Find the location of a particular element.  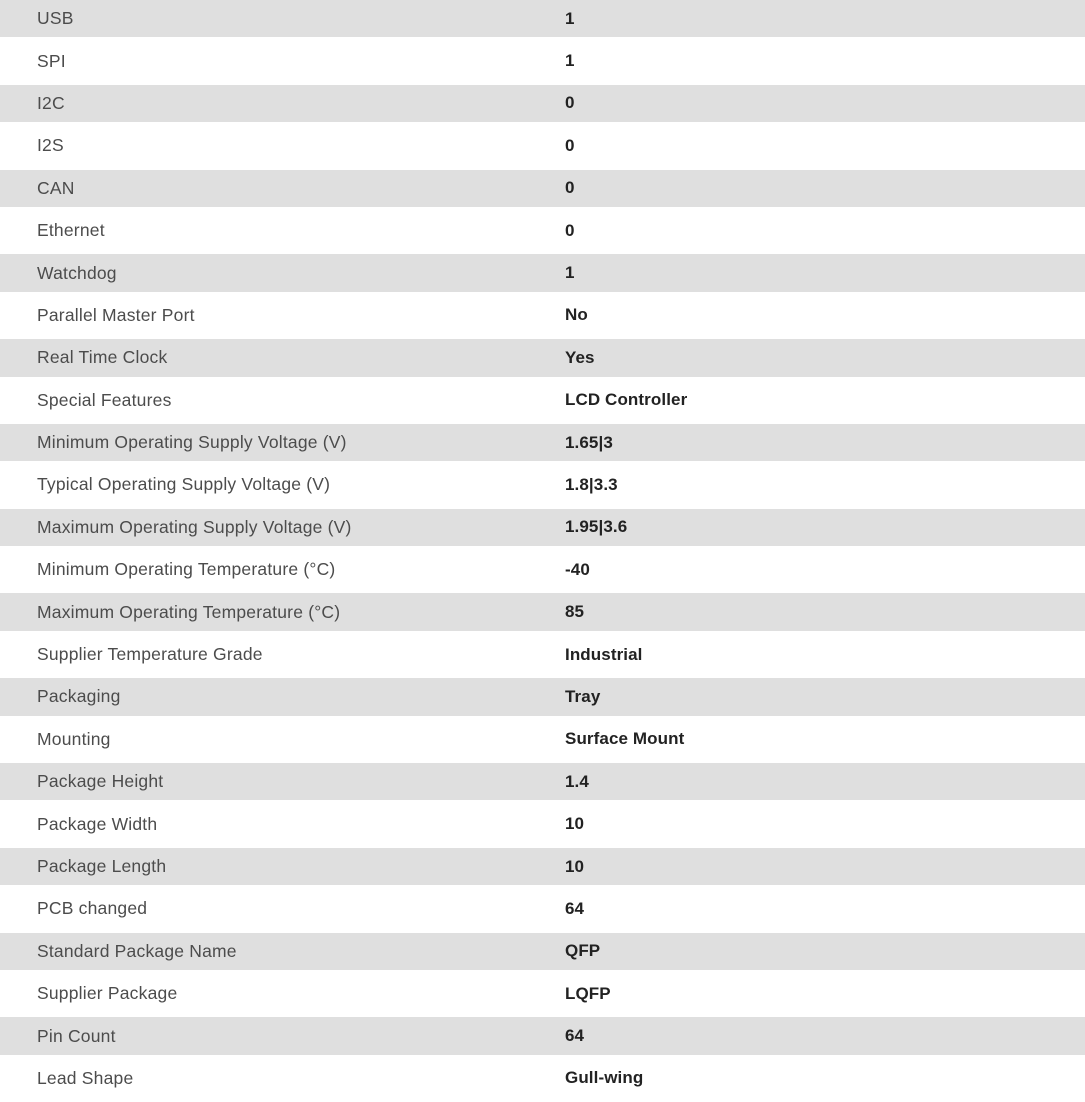

spec-value: No is located at coordinates (576, 315).